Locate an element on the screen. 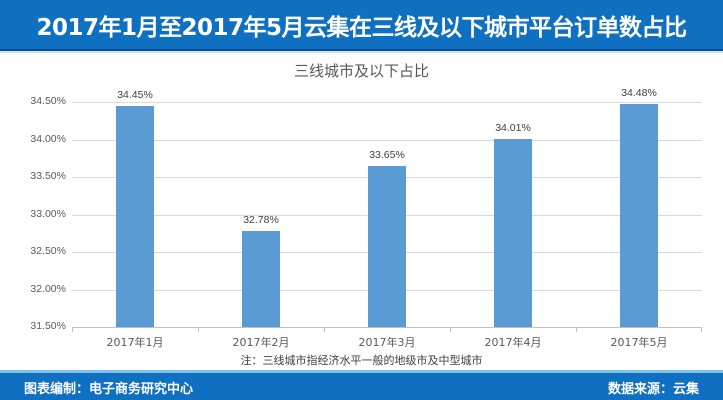 Image resolution: width=723 pixels, height=400 pixels. header-divider is located at coordinates (361, 52).